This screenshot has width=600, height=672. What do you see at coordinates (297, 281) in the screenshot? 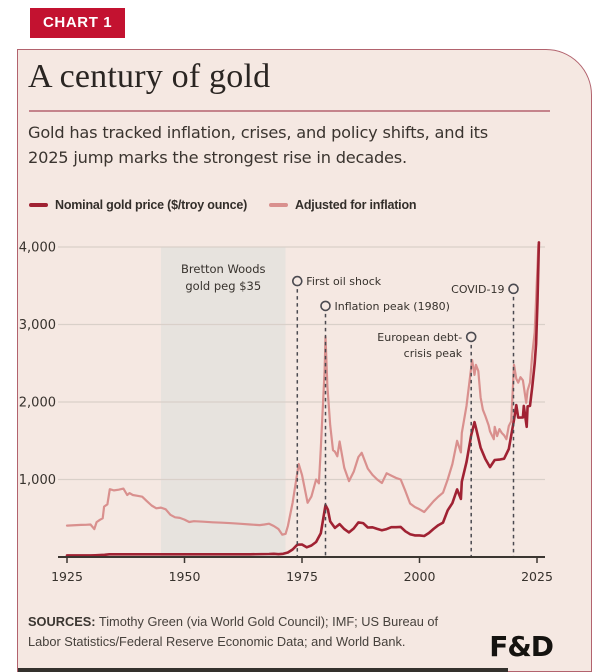
I see `first-oil-shock-marker` at bounding box center [297, 281].